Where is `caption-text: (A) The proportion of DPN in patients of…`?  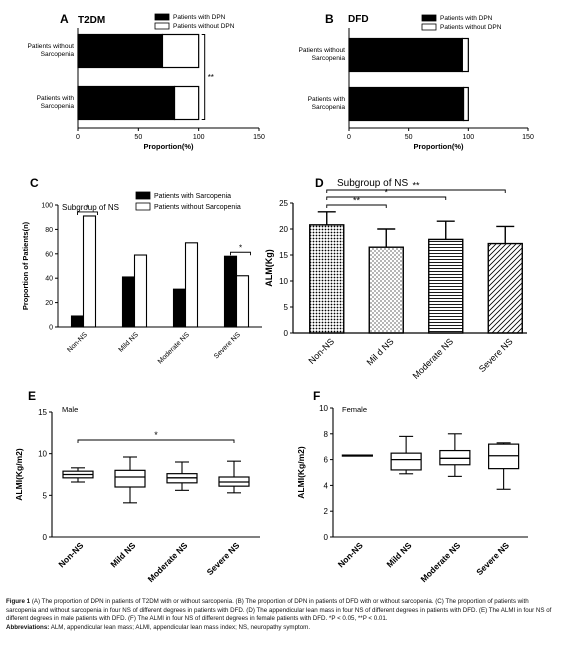 caption-text: (A) The proportion of DPN in patients of… is located at coordinates (279, 610).